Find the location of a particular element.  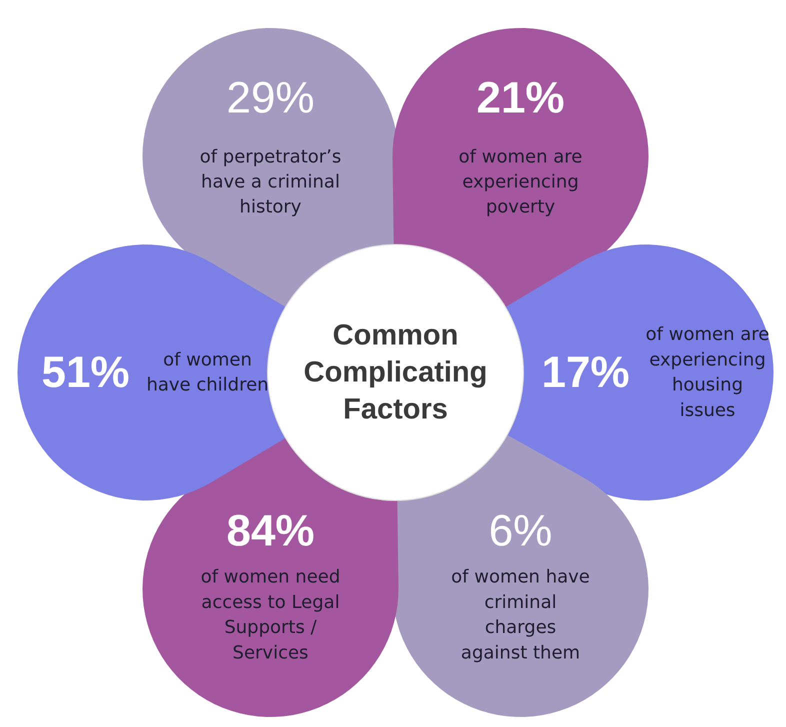

category-label: of women have children is located at coordinates (207, 372).